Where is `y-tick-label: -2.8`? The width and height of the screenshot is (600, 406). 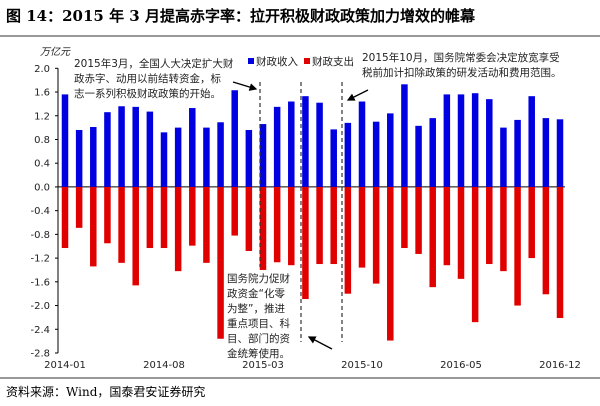 y-tick-label: -2.8 is located at coordinates (40, 354).